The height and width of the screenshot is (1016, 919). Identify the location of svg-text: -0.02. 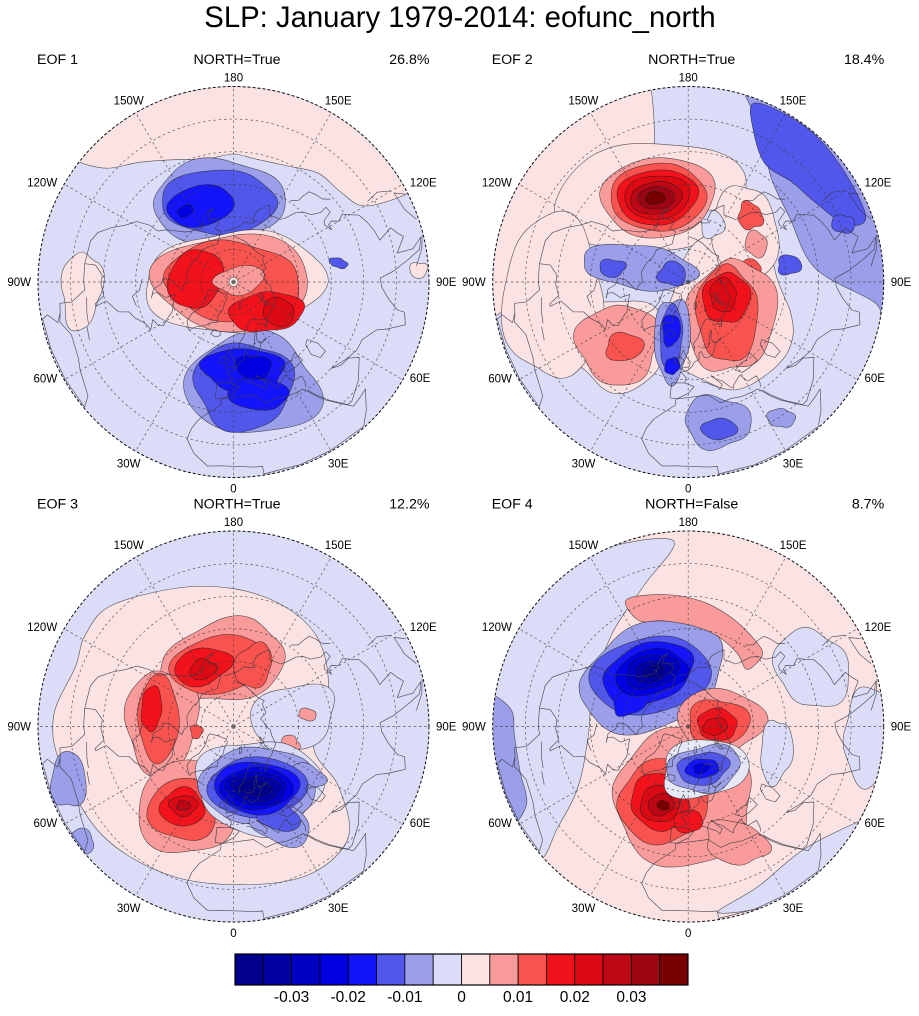
(348, 997).